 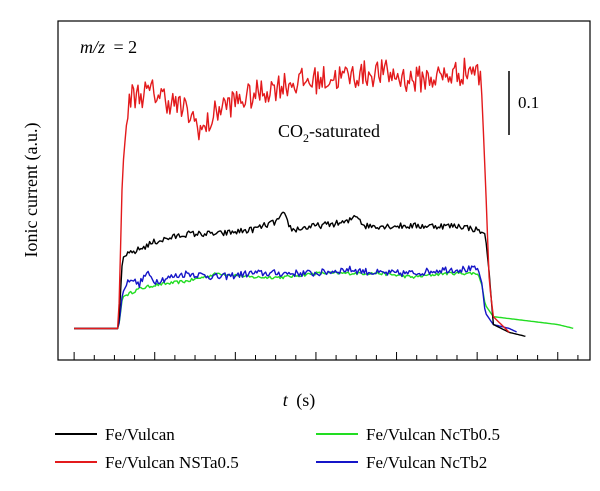 I want to click on condition-prefix: CO, so click(x=290, y=131).